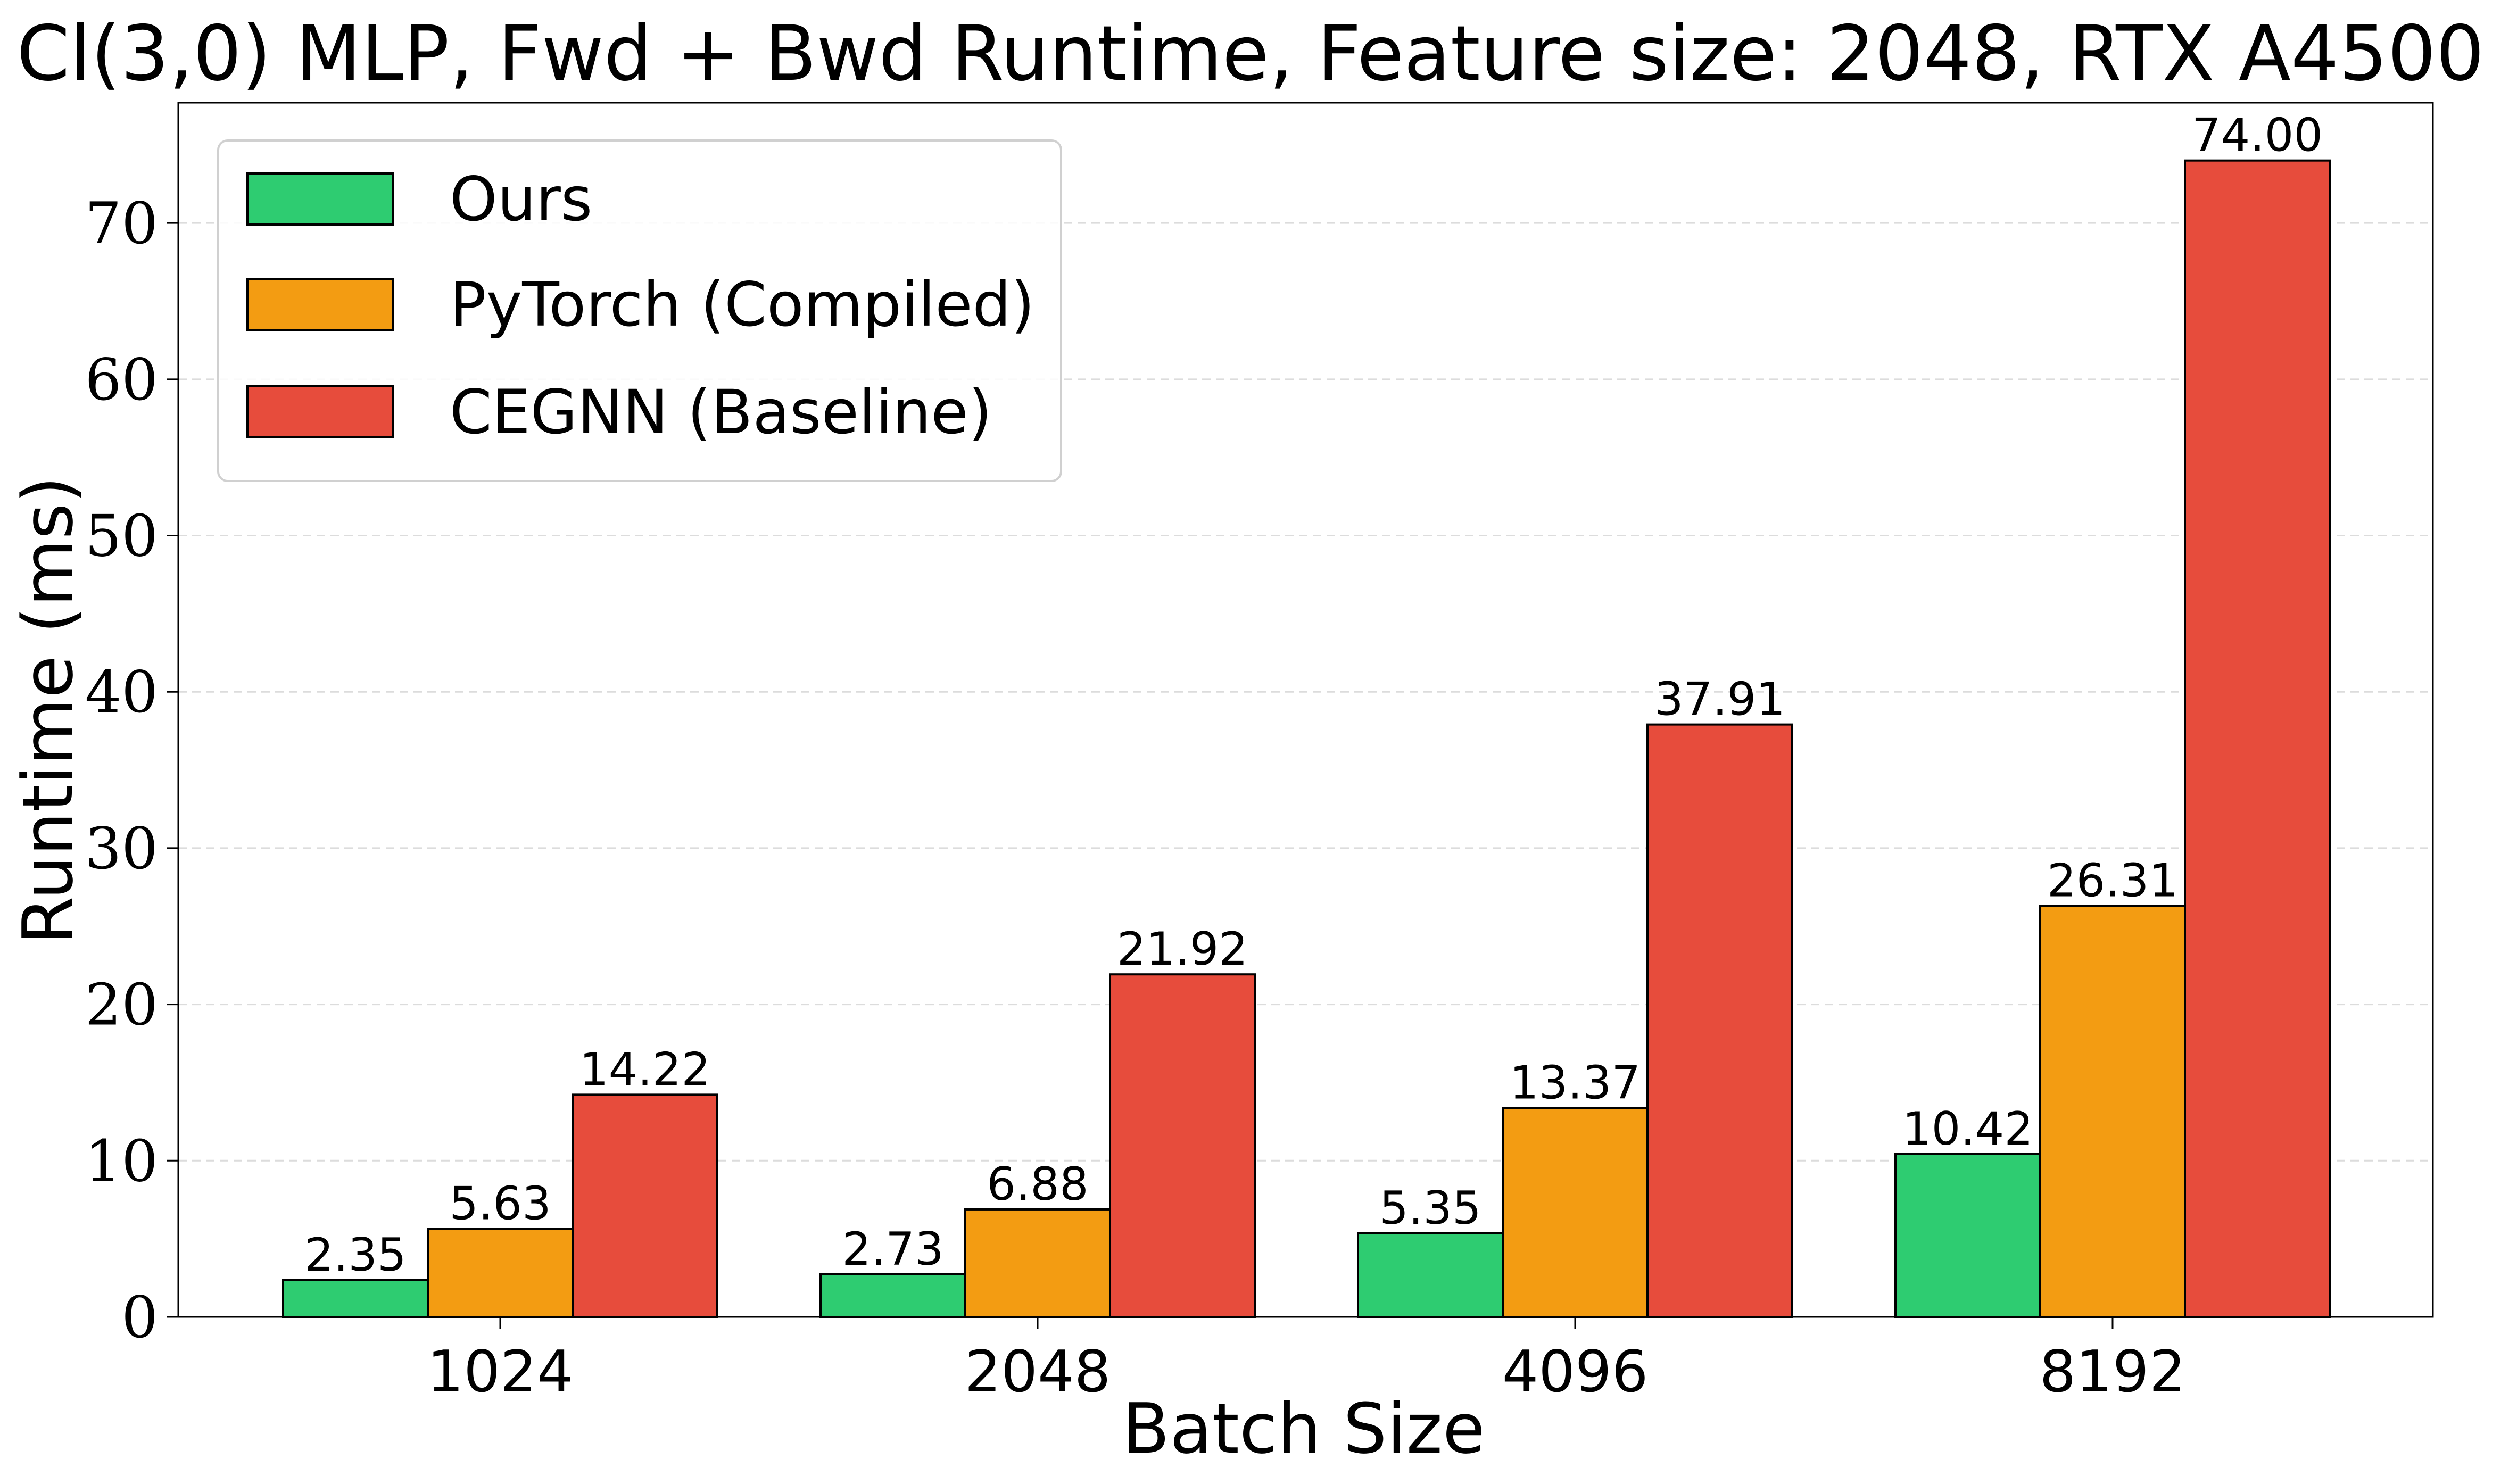 The height and width of the screenshot is (1484, 2509). I want to click on value-label-cegnn-baseline-4096: 37.91, so click(1719, 699).